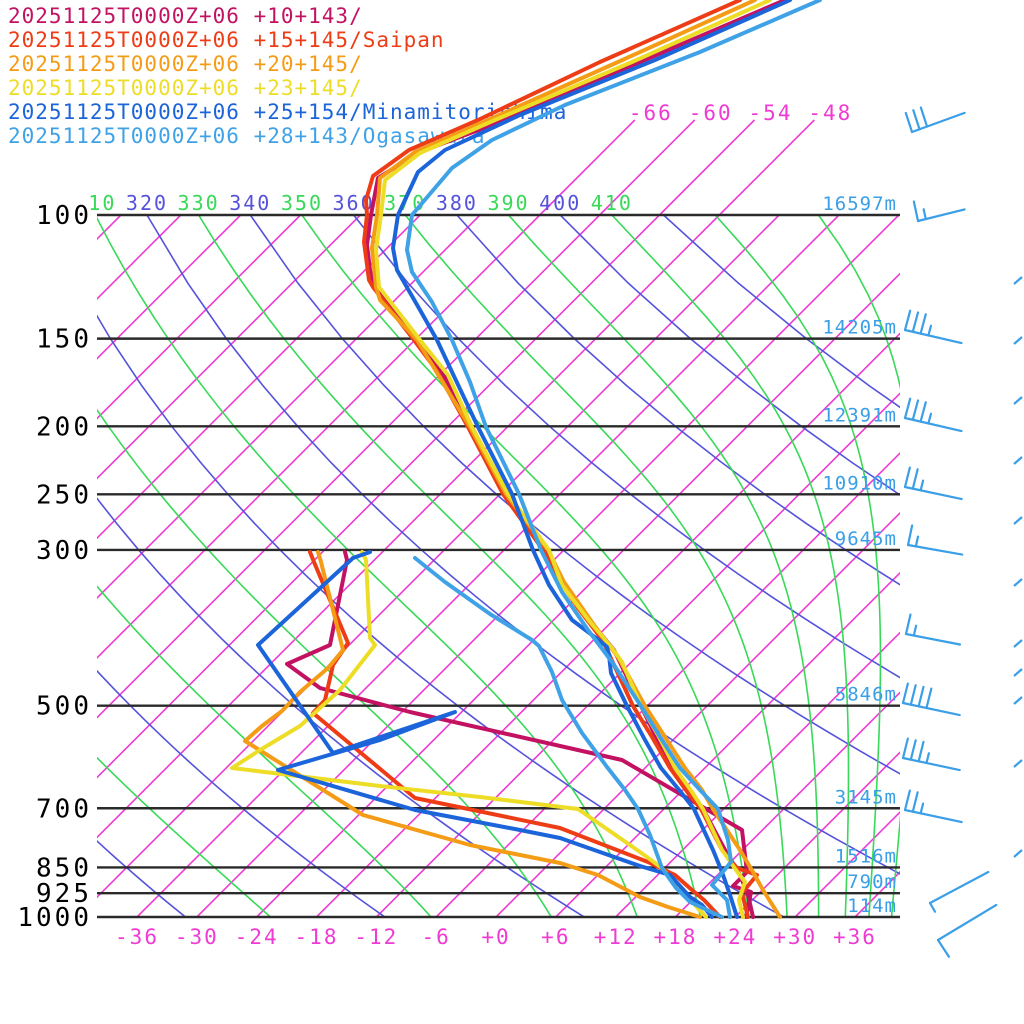  What do you see at coordinates (185, 16) in the screenshot?
I see `legend-text: 20251125T0000Z+06 +10+143/` at bounding box center [185, 16].